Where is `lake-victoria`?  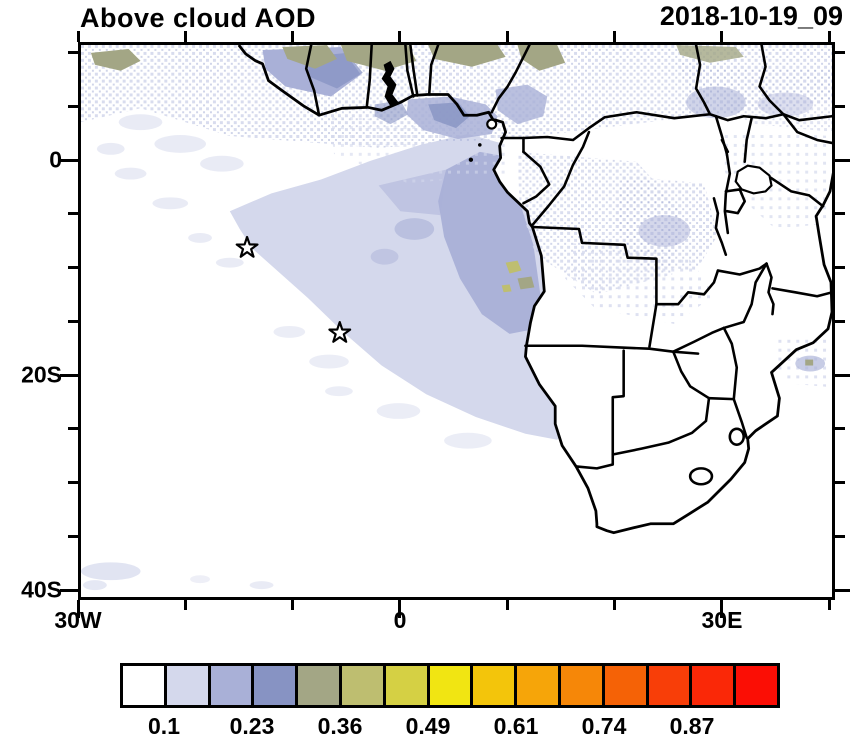
lake-victoria is located at coordinates (753, 179).